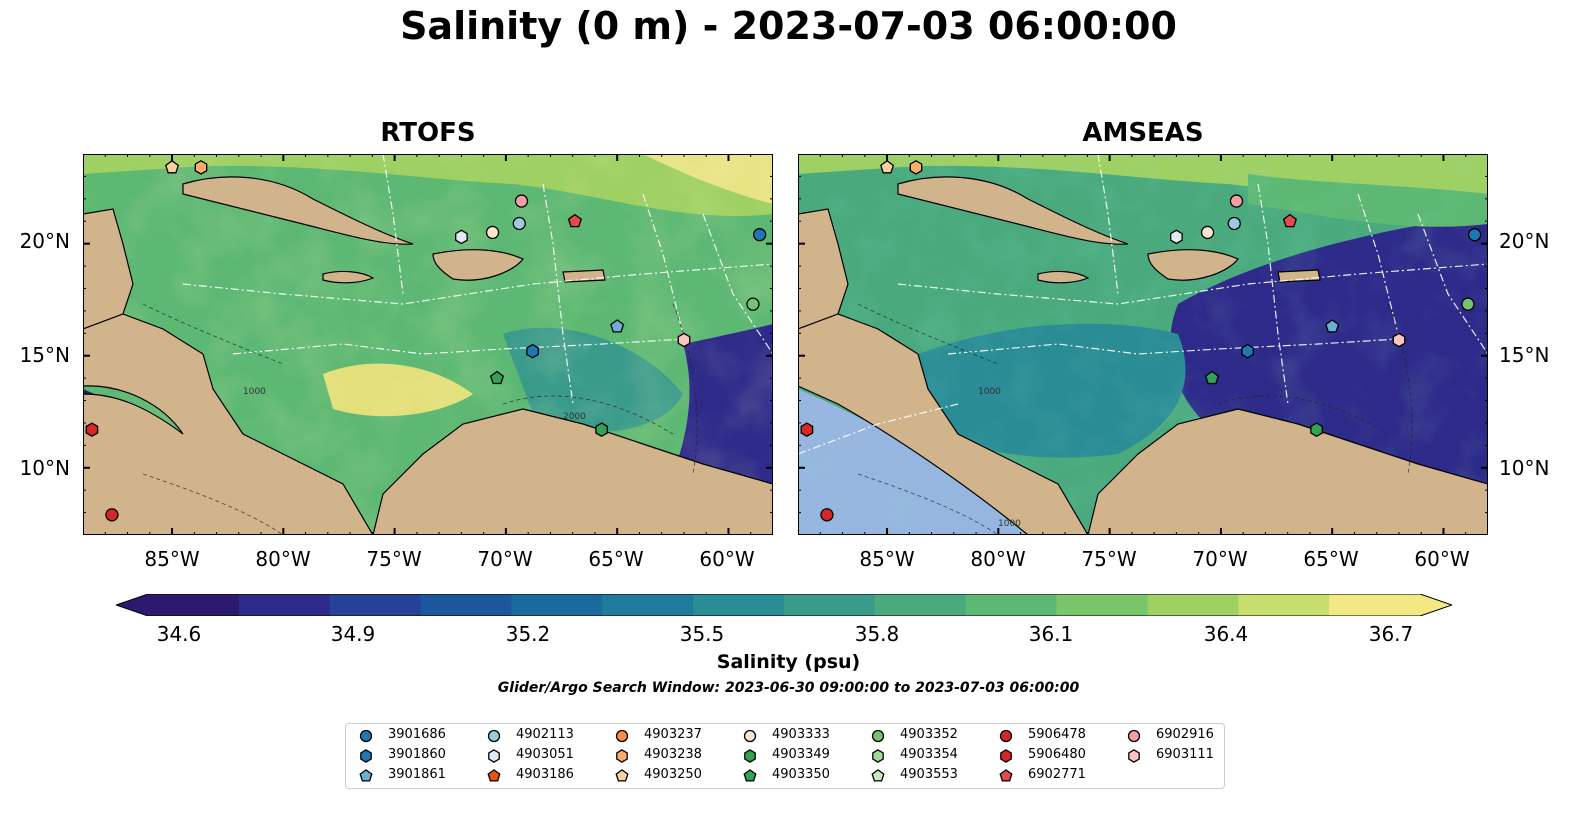 This screenshot has width=1577, height=827. What do you see at coordinates (428, 133) in the screenshot?
I see `panel-title-rtofs: RTOFS` at bounding box center [428, 133].